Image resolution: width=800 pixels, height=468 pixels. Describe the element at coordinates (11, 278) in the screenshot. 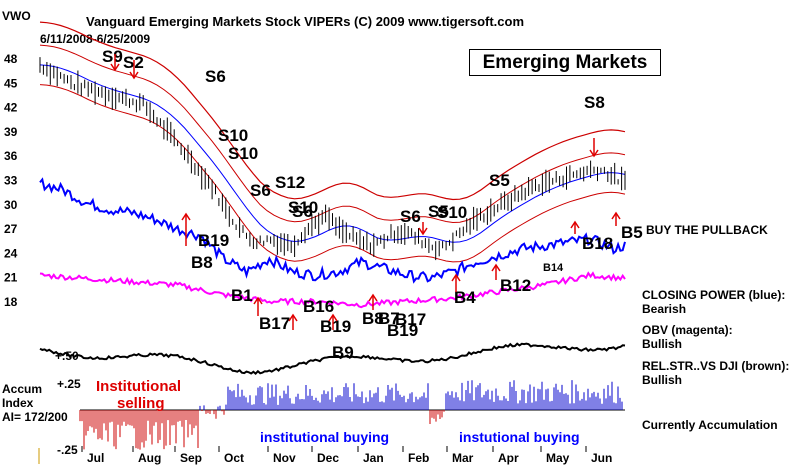

I see `y-tick-label: 21` at that location.